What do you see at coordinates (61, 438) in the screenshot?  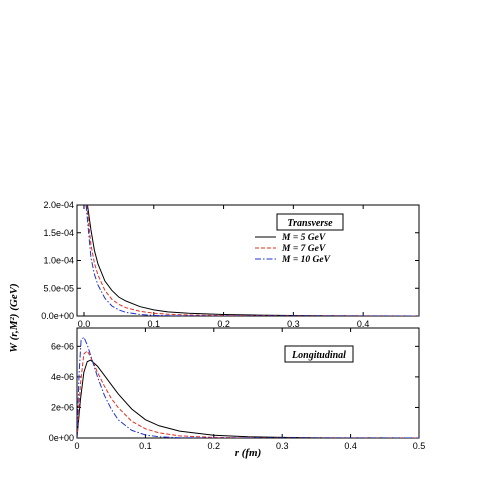 I see `longitudinal-y-tick-label: 0e+00` at bounding box center [61, 438].